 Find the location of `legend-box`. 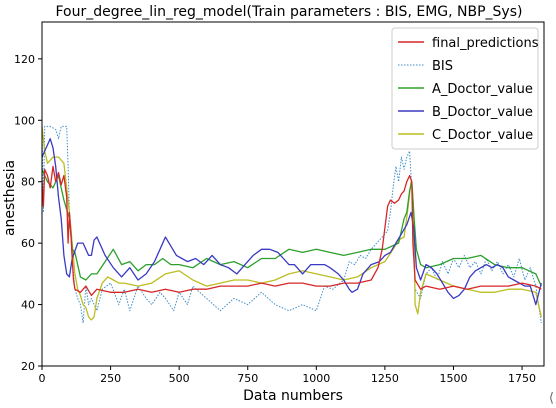

legend-box is located at coordinates (465, 88).